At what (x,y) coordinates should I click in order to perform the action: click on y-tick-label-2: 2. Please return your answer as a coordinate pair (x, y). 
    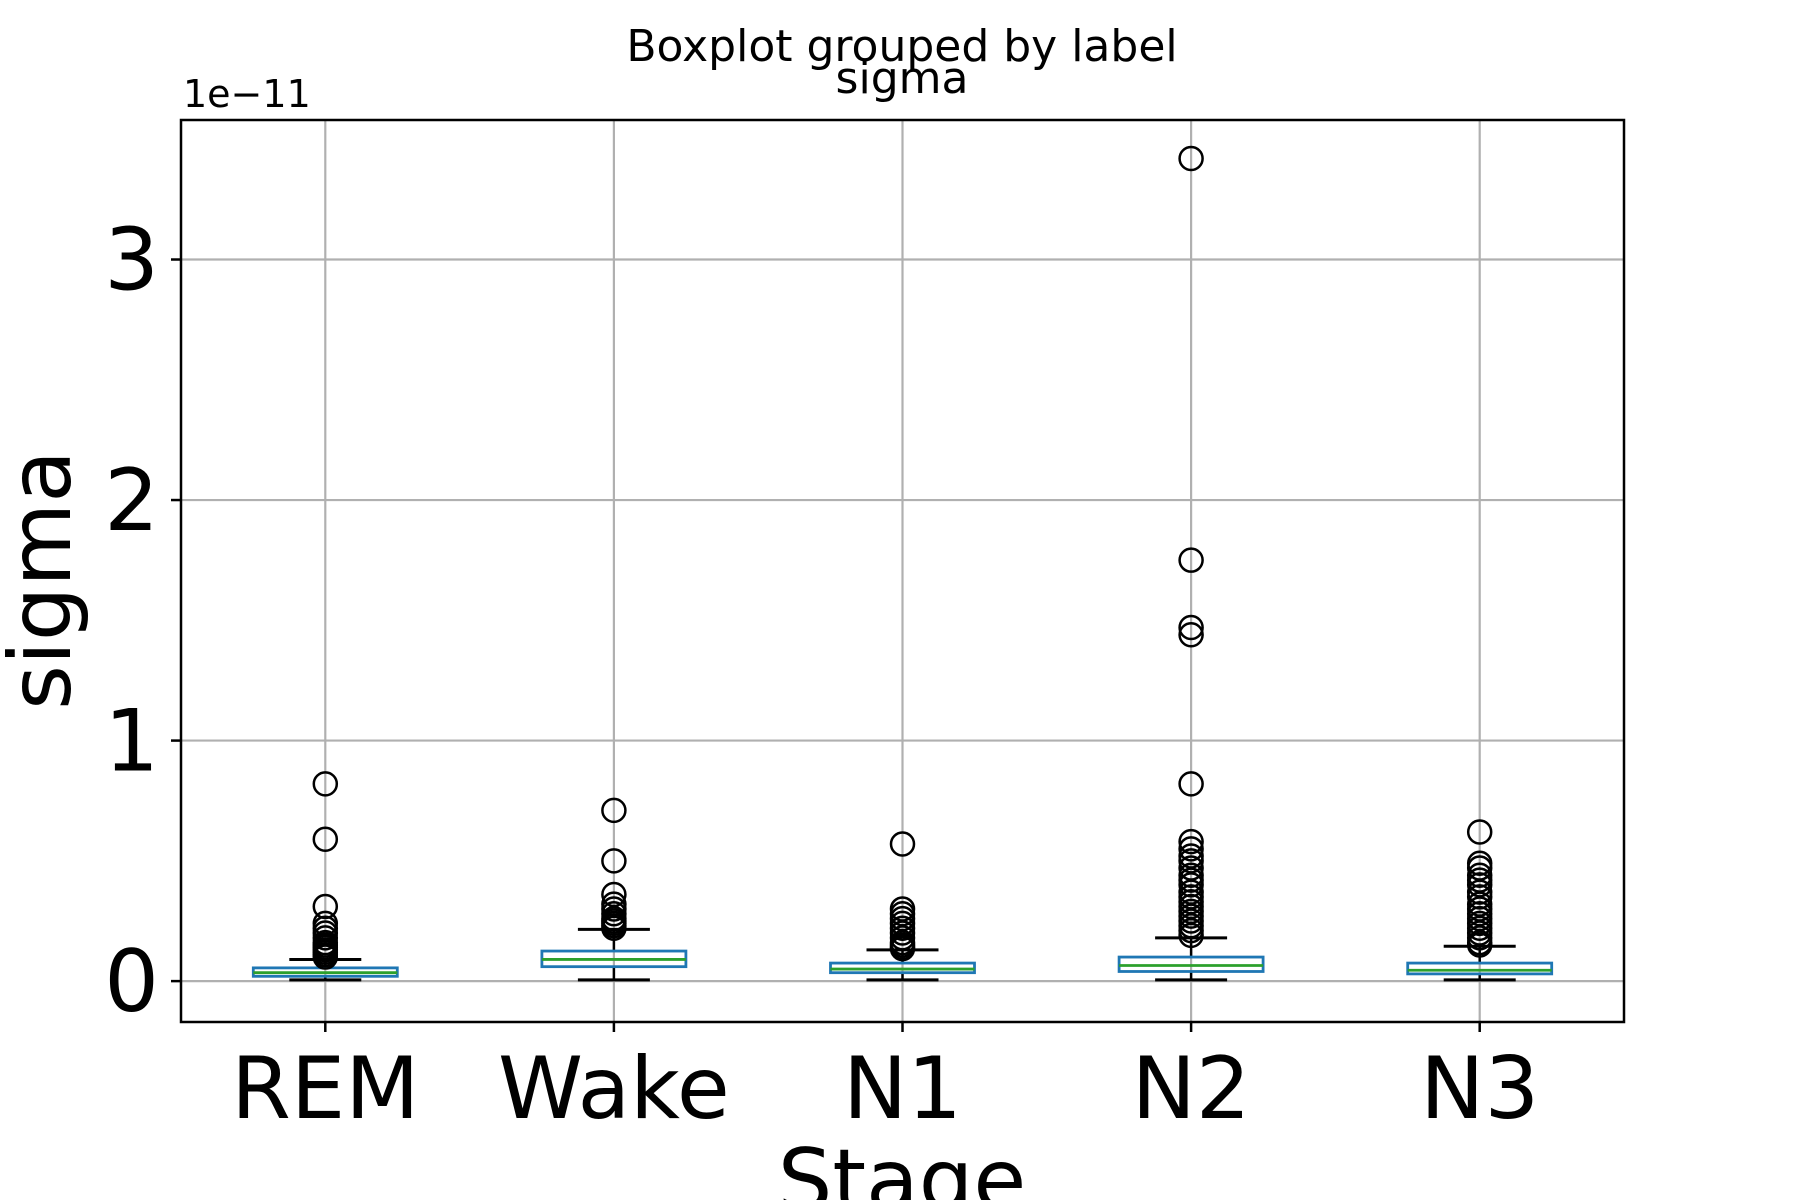
    Looking at the image, I should click on (131, 501).